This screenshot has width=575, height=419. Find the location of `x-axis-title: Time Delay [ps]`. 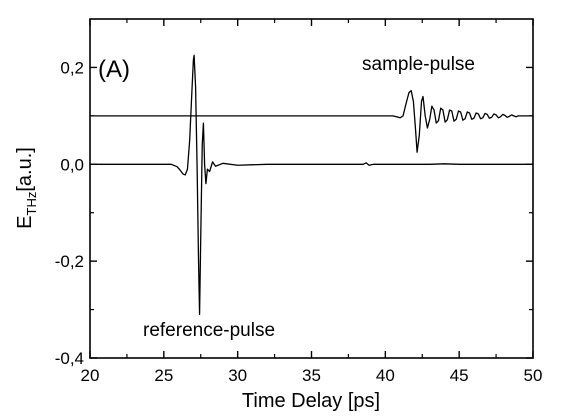

x-axis-title: Time Delay [ps] is located at coordinates (311, 401).